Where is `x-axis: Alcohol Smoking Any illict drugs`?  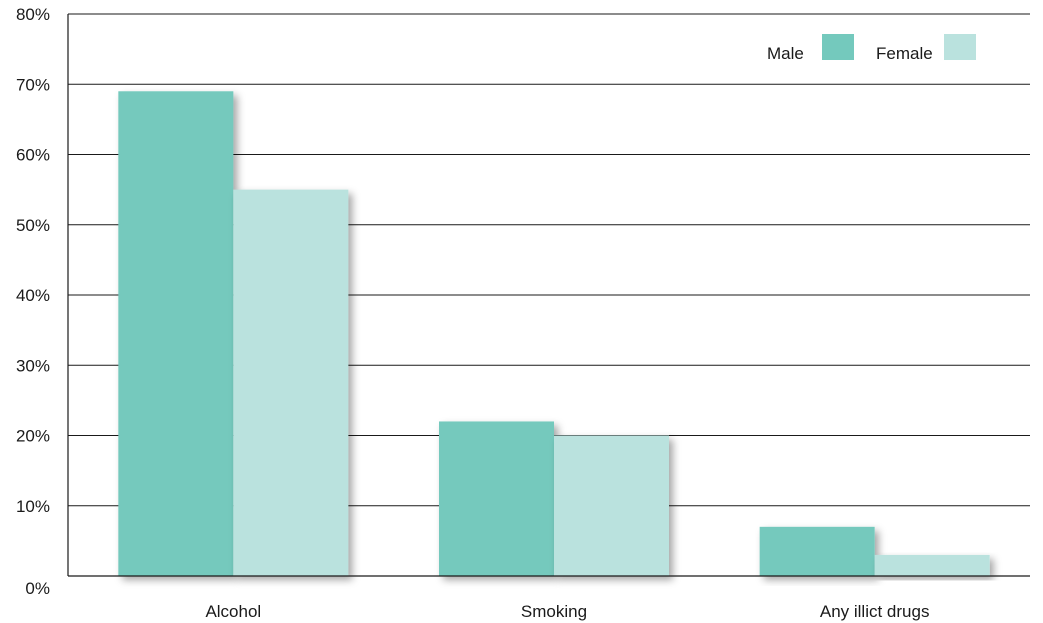 x-axis: Alcohol Smoking Any illict drugs is located at coordinates (549, 598).